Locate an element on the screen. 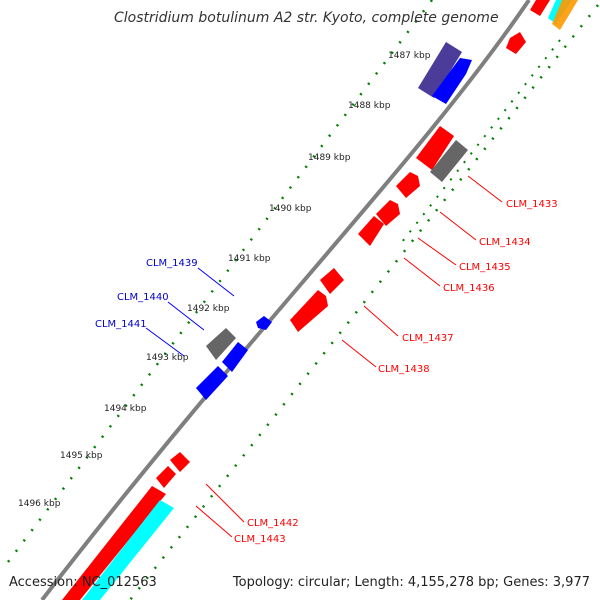  gene-label-clm-1437: CLM_1437 is located at coordinates (428, 338).